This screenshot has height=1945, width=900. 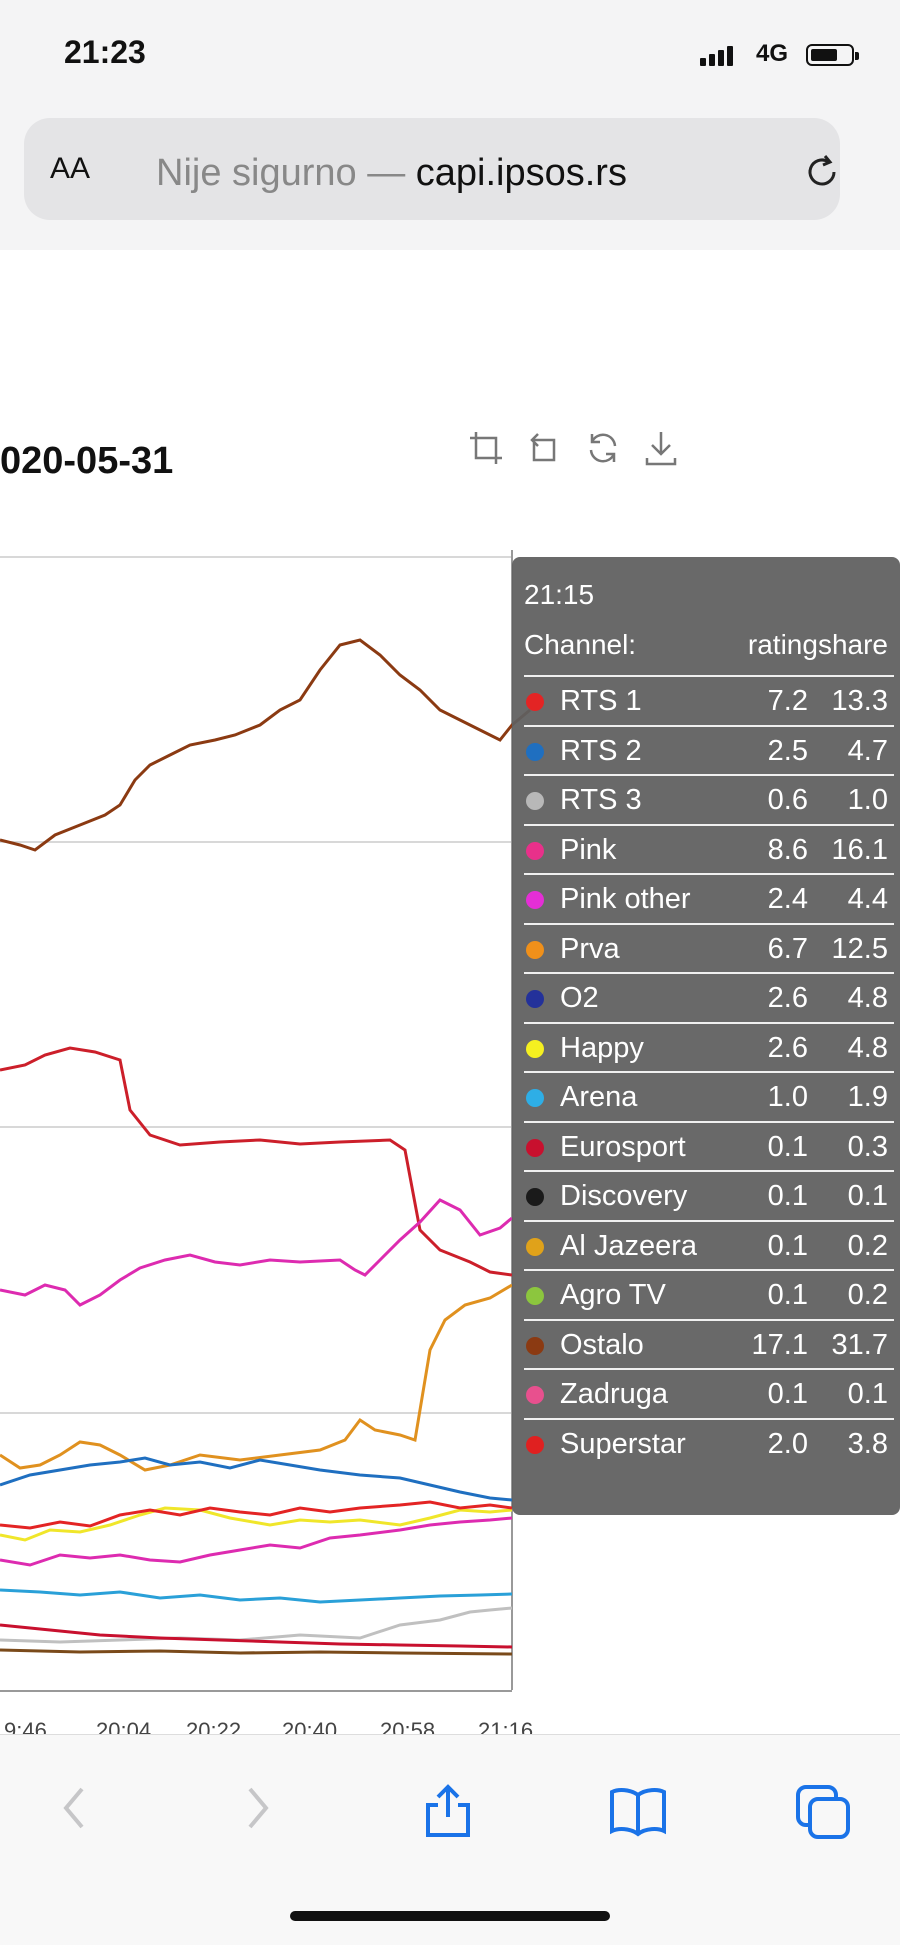 I want to click on share-value: 1.9, so click(x=867, y=1097).